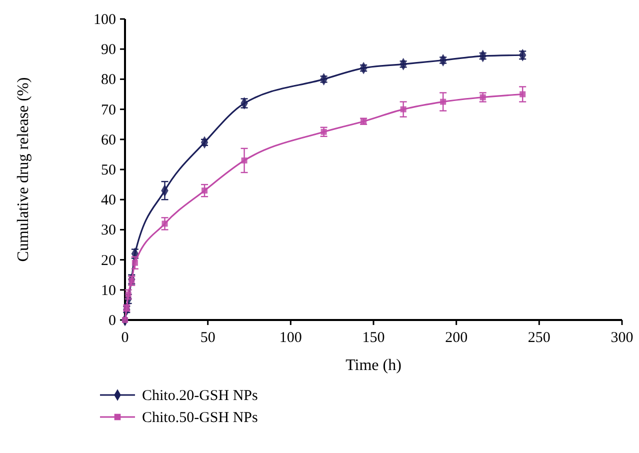  What do you see at coordinates (23, 169) in the screenshot?
I see `y-axis-title: Cumulative drug release (%)` at bounding box center [23, 169].